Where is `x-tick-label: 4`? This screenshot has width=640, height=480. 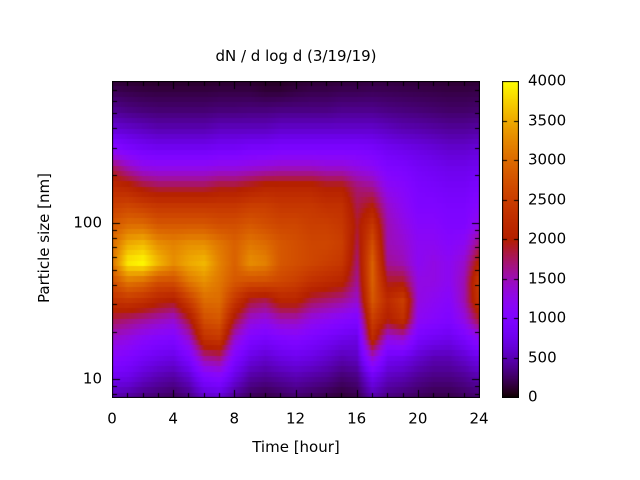
x-tick-label: 4 is located at coordinates (173, 418).